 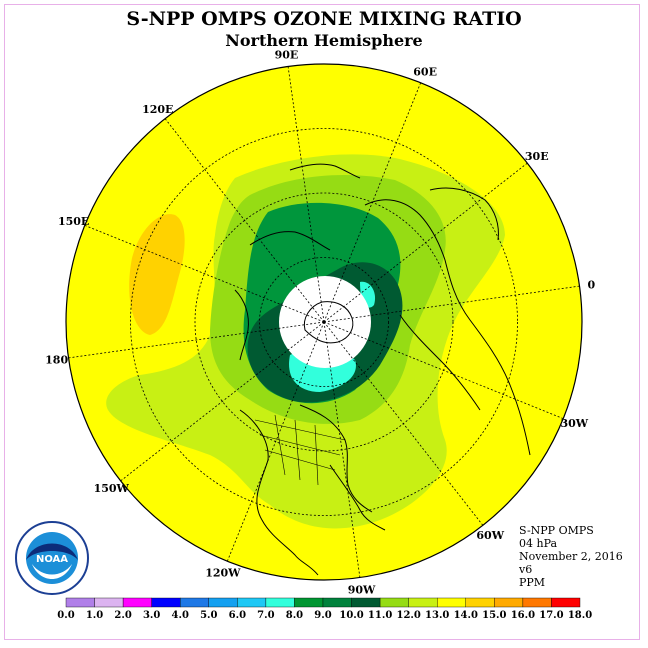 What do you see at coordinates (73, 221) in the screenshot?
I see `longitude-label-150e: 150E` at bounding box center [73, 221].